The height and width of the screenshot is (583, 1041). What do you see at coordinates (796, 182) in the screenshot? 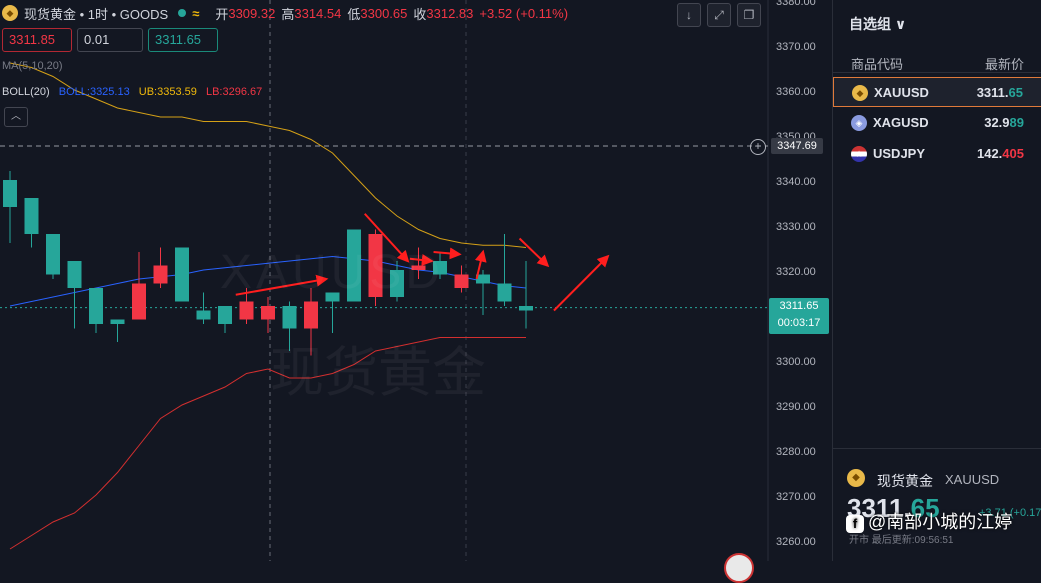
I see `price-axis-tick: 3340.00` at bounding box center [796, 182].